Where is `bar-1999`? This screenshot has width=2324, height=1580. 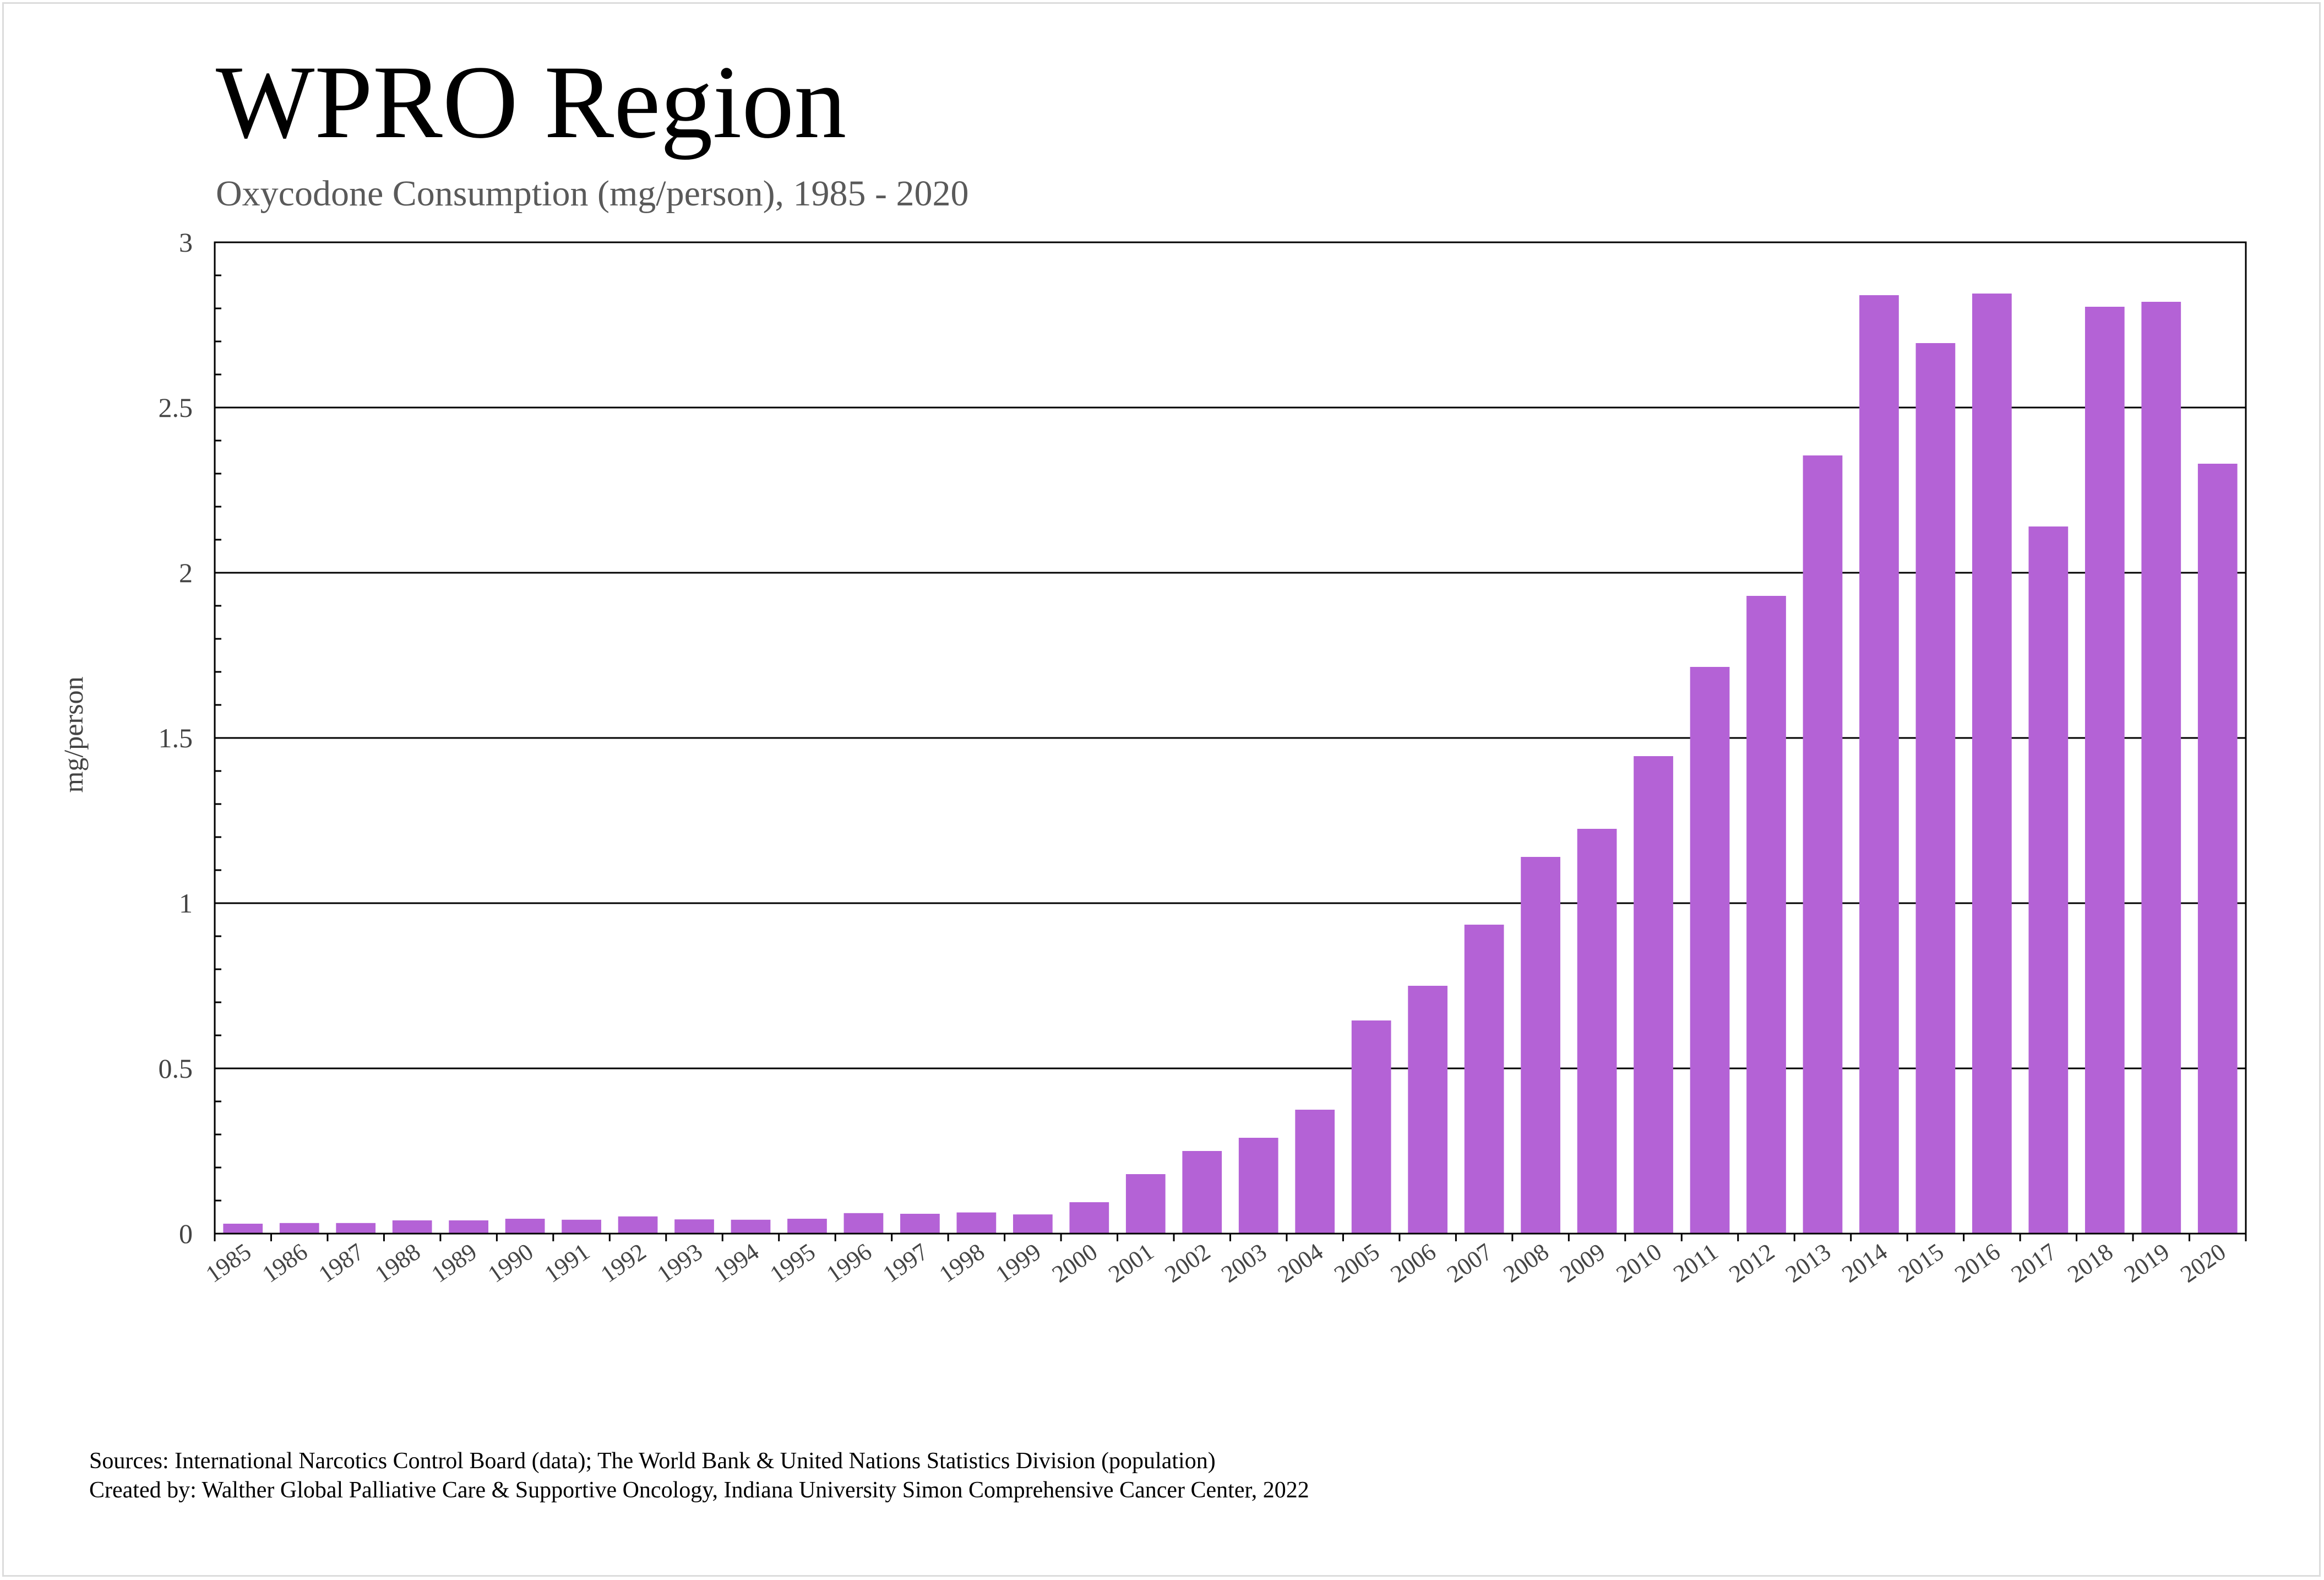
bar-1999 is located at coordinates (1033, 1224).